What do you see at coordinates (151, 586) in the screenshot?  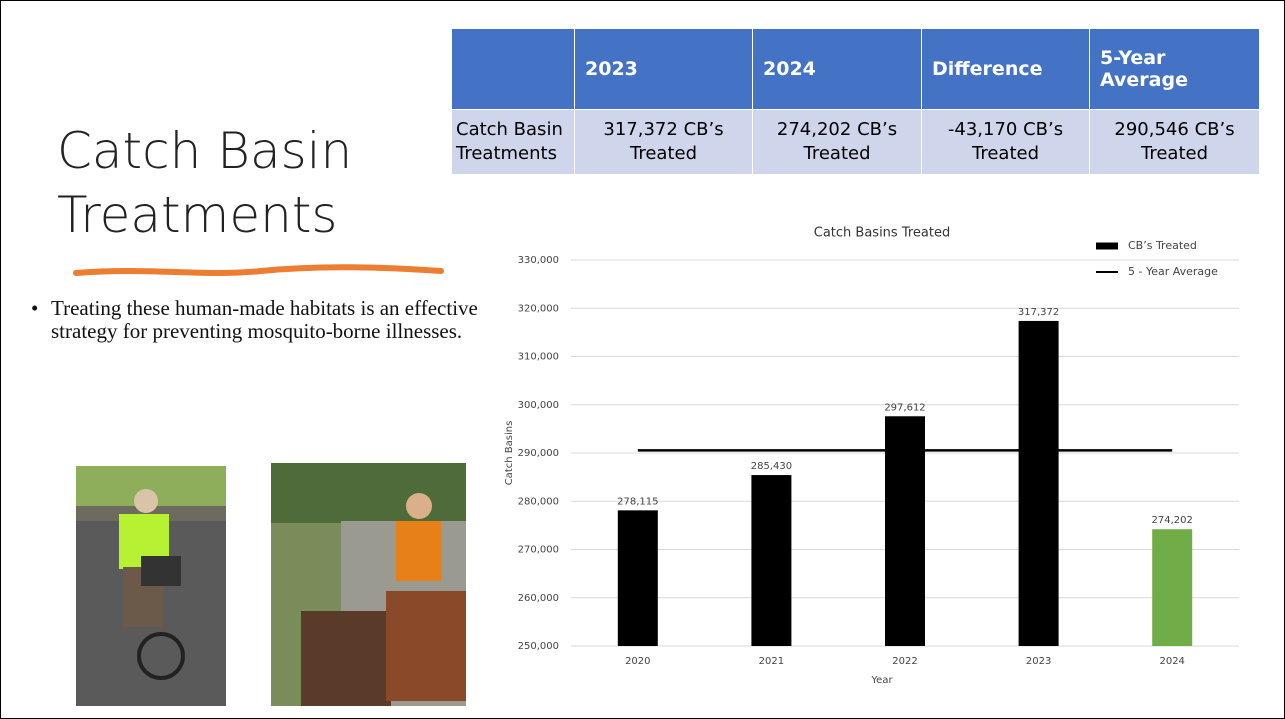 I see `photo-cyclist` at bounding box center [151, 586].